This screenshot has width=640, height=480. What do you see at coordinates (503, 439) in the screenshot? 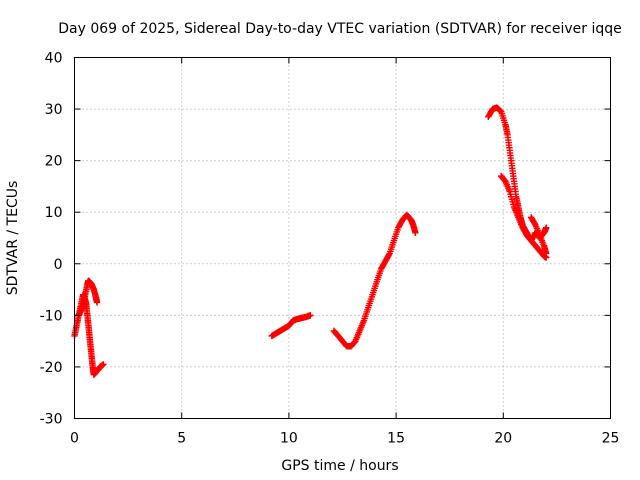
I see `x-tick-label: 20` at bounding box center [503, 439].